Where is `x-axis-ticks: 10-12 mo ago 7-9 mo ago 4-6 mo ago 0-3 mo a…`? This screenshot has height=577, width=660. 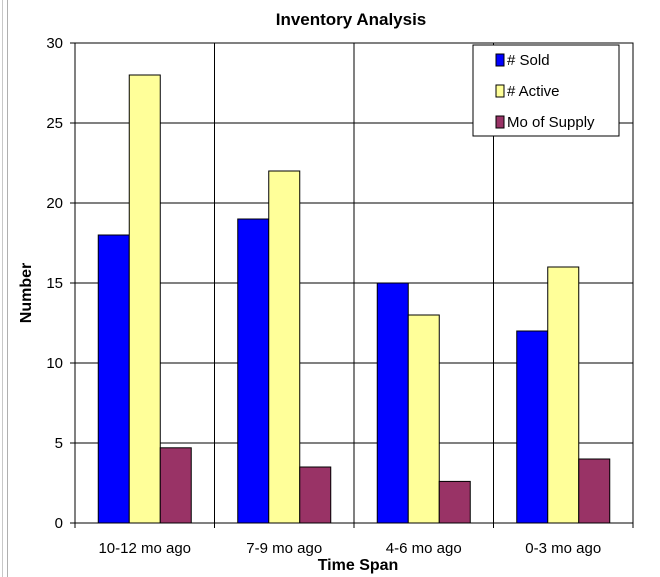 x-axis-ticks: 10-12 mo ago 7-9 mo ago 4-6 mo ago 0-3 mo a… is located at coordinates (354, 540).